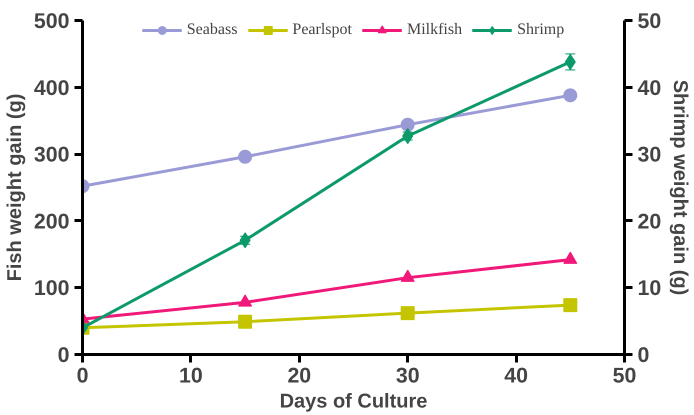 This screenshot has width=694, height=415. I want to click on x-tick-label: 30, so click(408, 376).